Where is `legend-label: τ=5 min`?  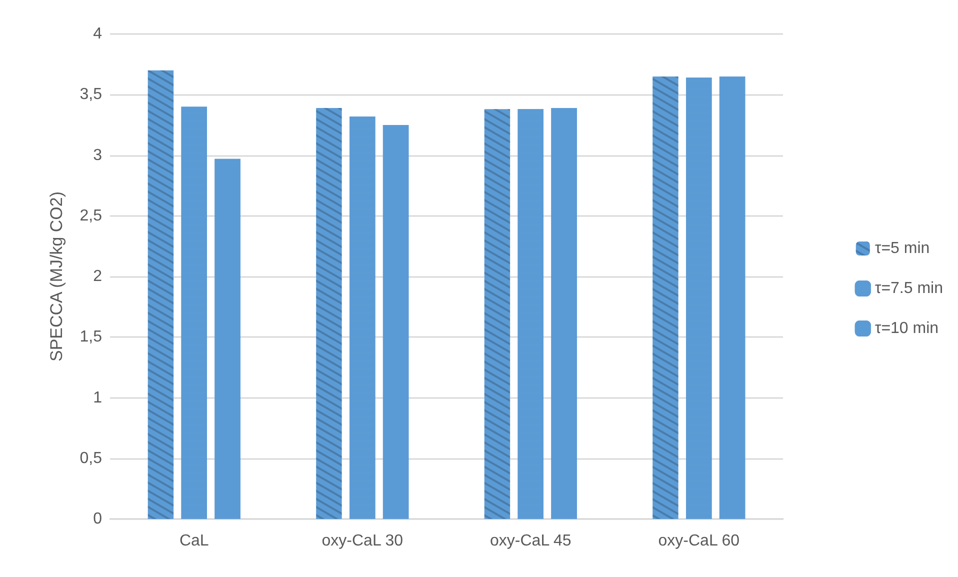 legend-label: τ=5 min is located at coordinates (902, 248).